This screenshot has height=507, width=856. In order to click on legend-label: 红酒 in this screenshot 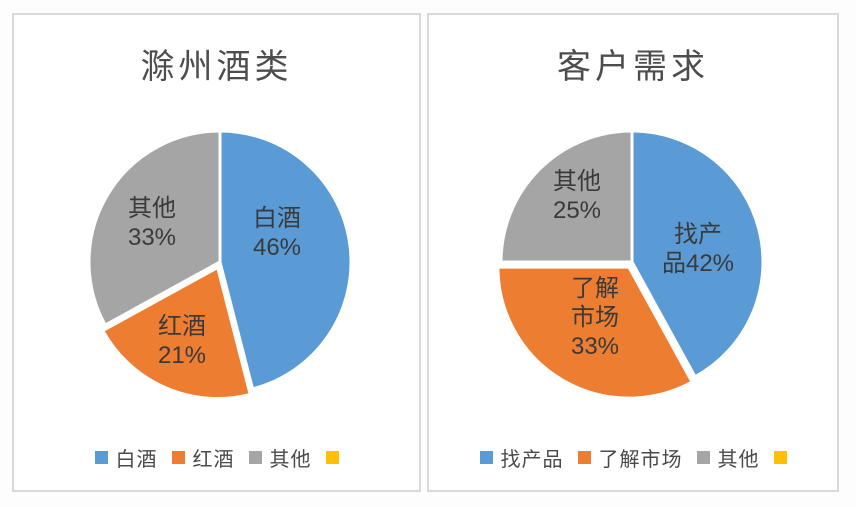, I will do `click(213, 460)`.